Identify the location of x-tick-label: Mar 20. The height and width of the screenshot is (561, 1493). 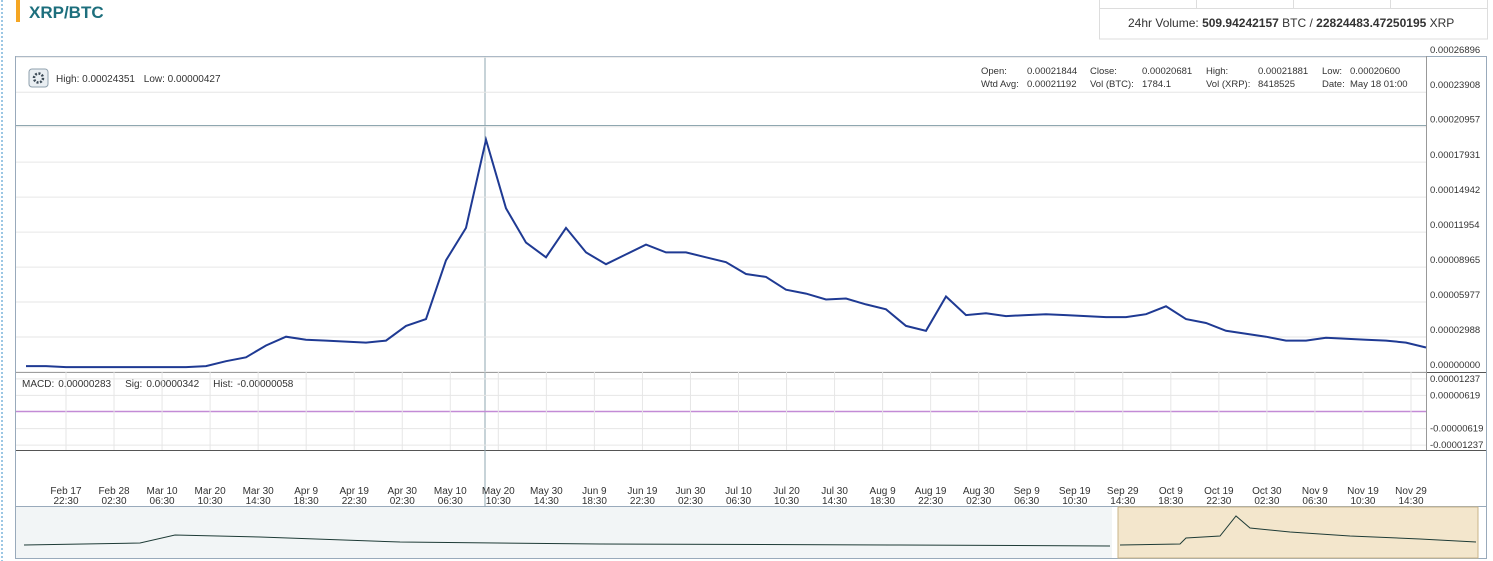
(211, 491).